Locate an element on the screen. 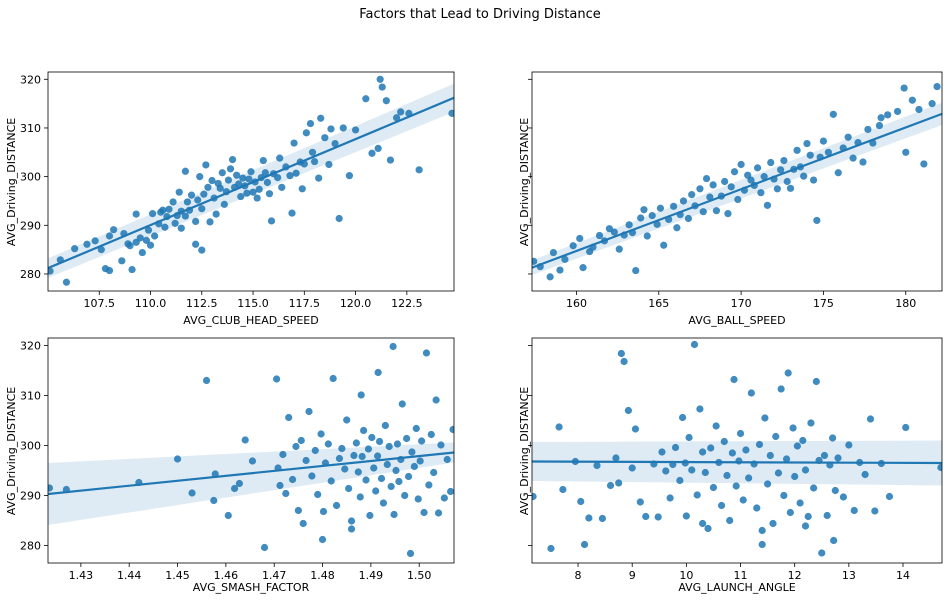 This screenshot has width=948, height=600. y-tick-label: 290 is located at coordinates (30, 496).